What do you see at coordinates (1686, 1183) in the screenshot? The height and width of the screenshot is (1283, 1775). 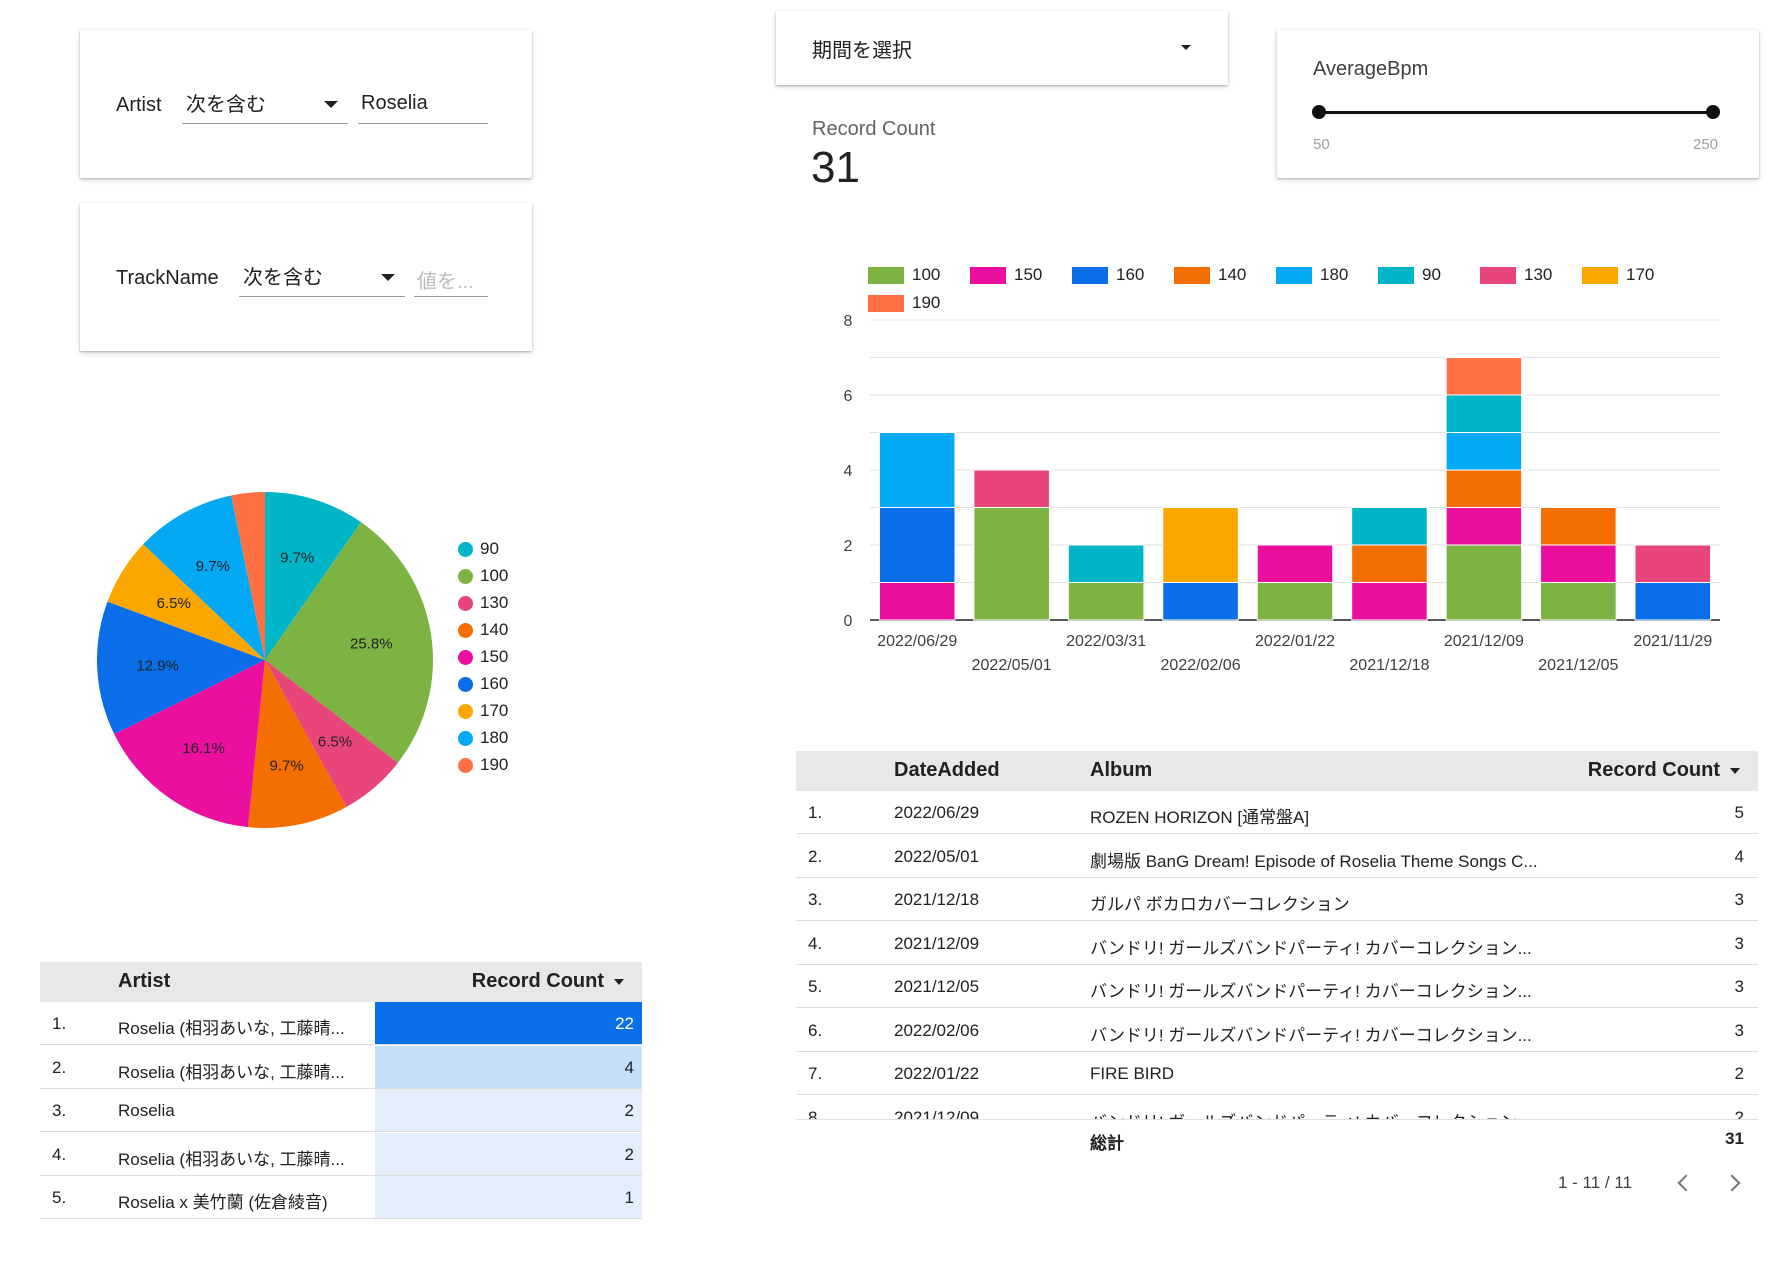 I see `chevron-left-icon` at bounding box center [1686, 1183].